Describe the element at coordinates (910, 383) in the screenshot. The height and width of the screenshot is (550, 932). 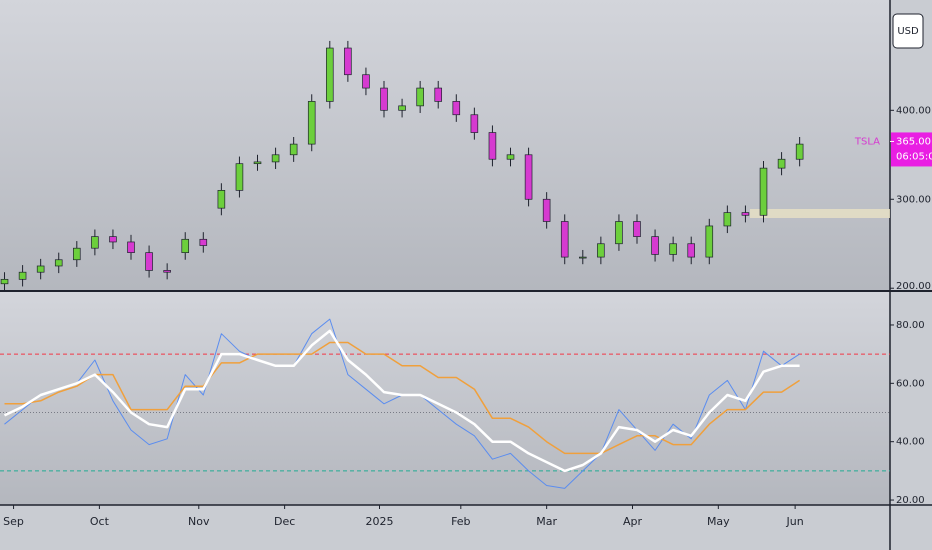
I see `y-tick-label: 60.00` at that location.